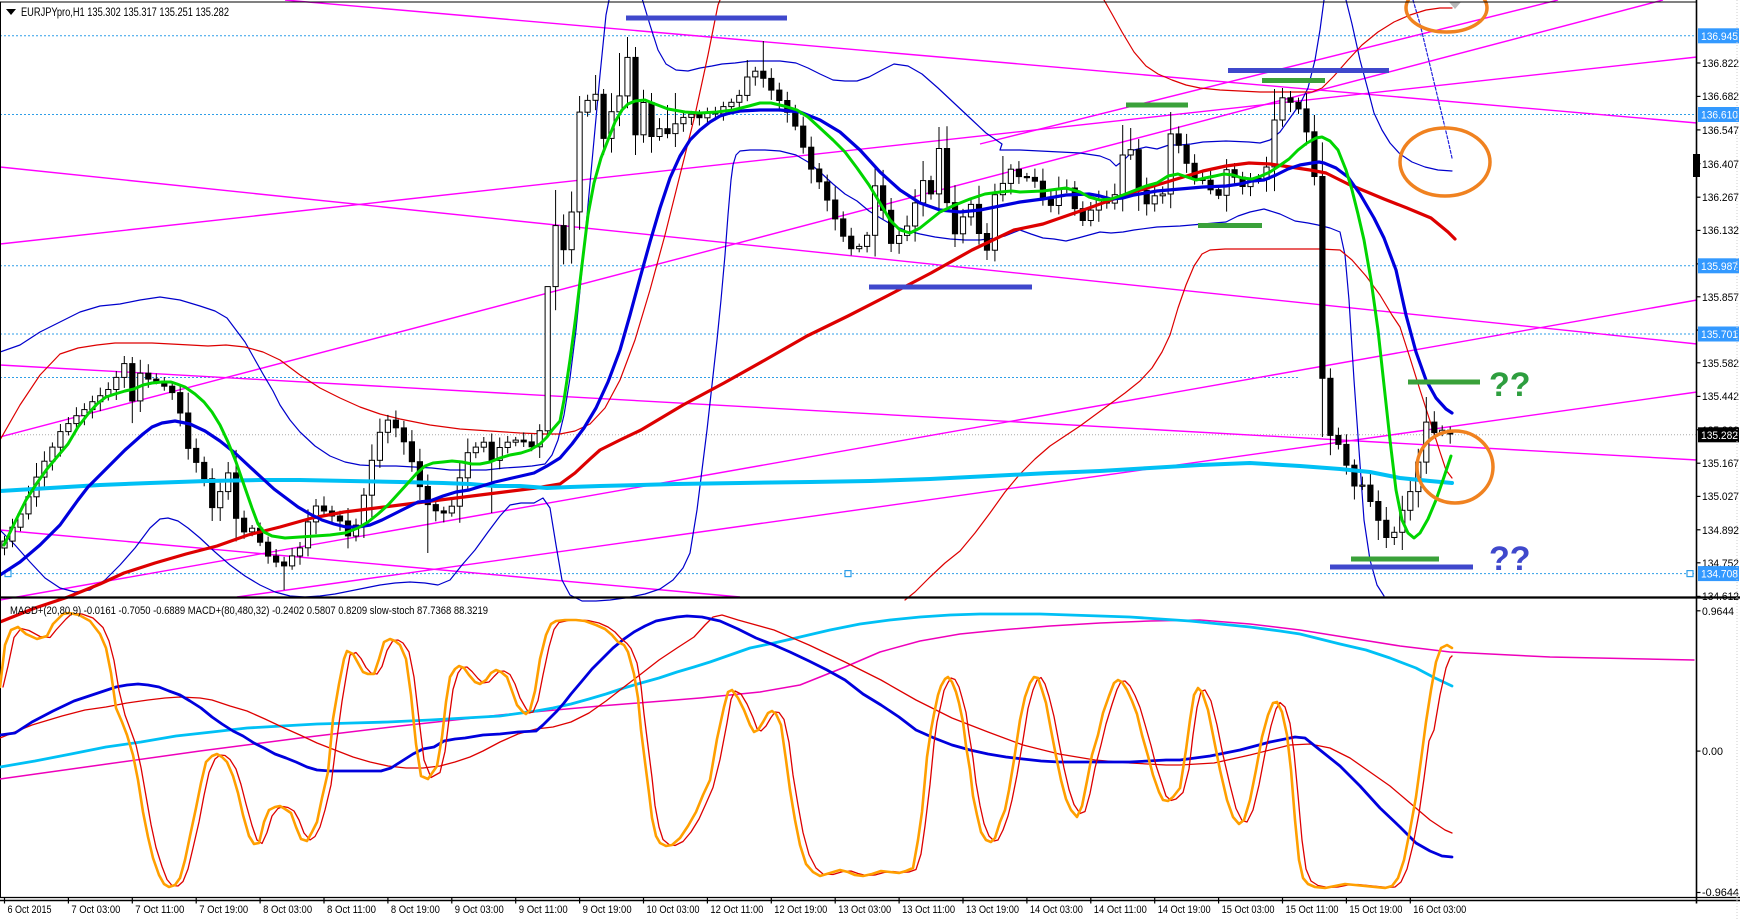  What do you see at coordinates (864, 910) in the screenshot?
I see `svg-text: 13 Oct 03:00` at bounding box center [864, 910].